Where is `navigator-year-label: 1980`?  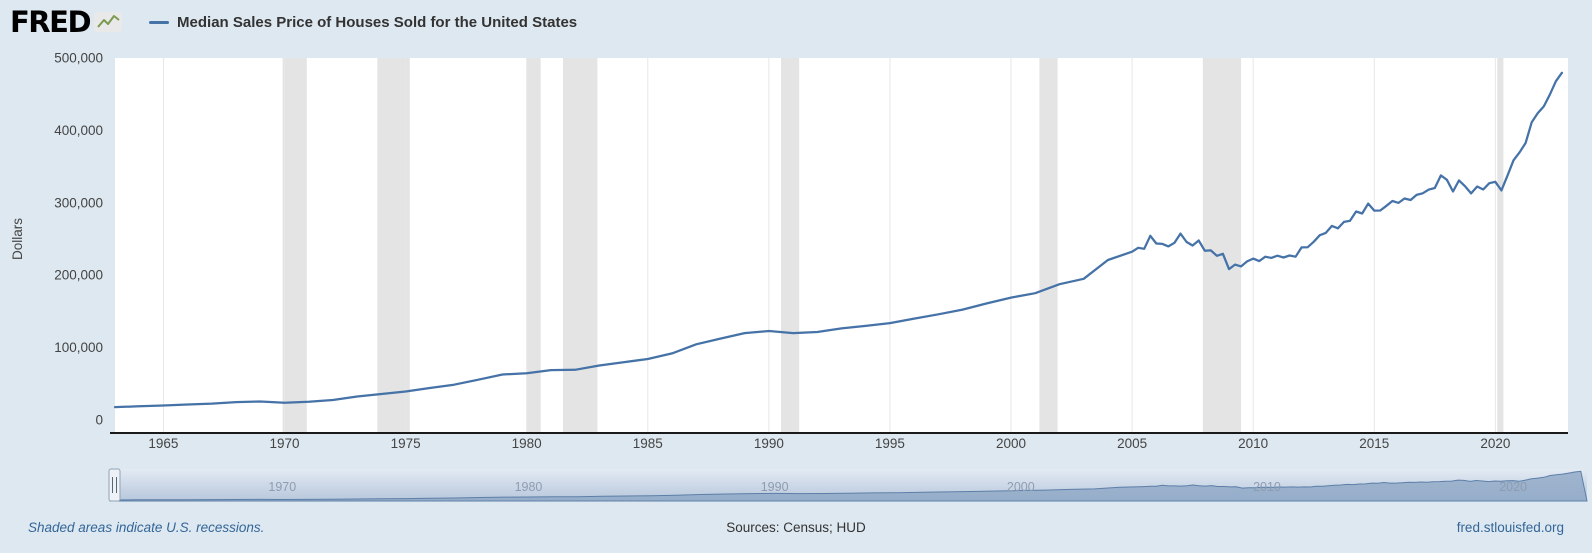 navigator-year-label: 1980 is located at coordinates (529, 487).